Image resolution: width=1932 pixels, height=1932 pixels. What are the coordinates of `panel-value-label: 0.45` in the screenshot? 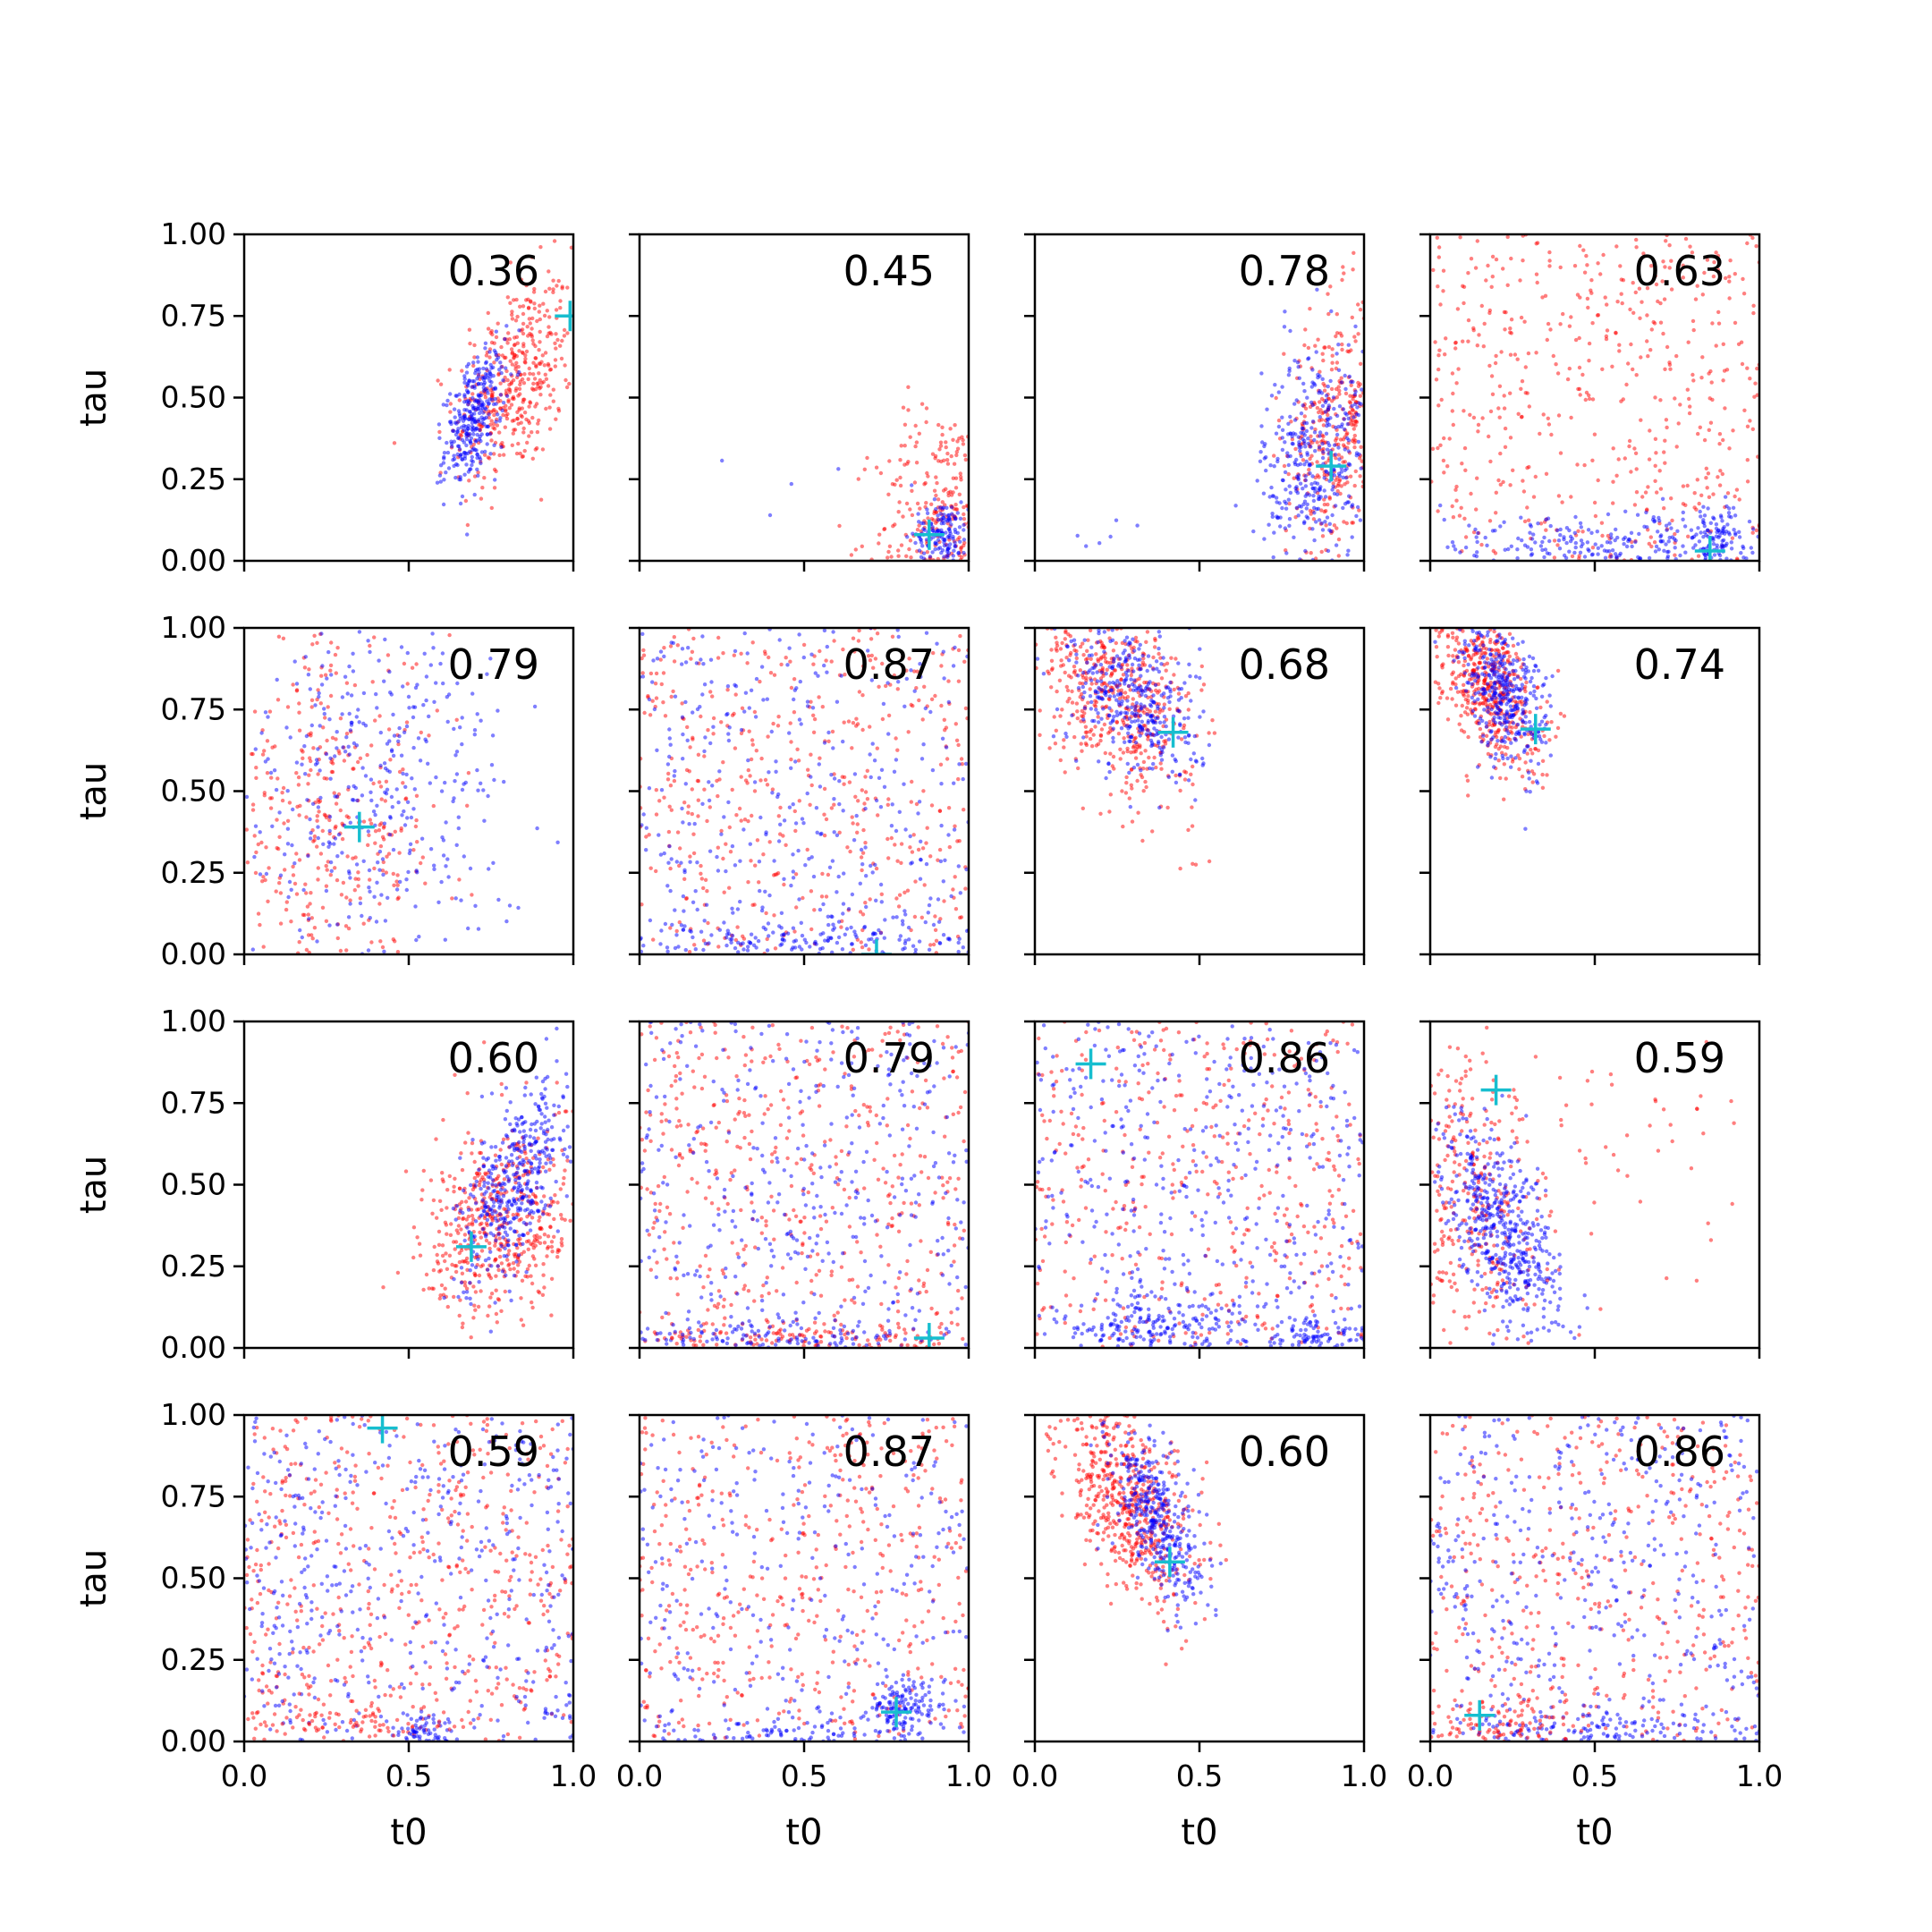 It's located at (889, 271).